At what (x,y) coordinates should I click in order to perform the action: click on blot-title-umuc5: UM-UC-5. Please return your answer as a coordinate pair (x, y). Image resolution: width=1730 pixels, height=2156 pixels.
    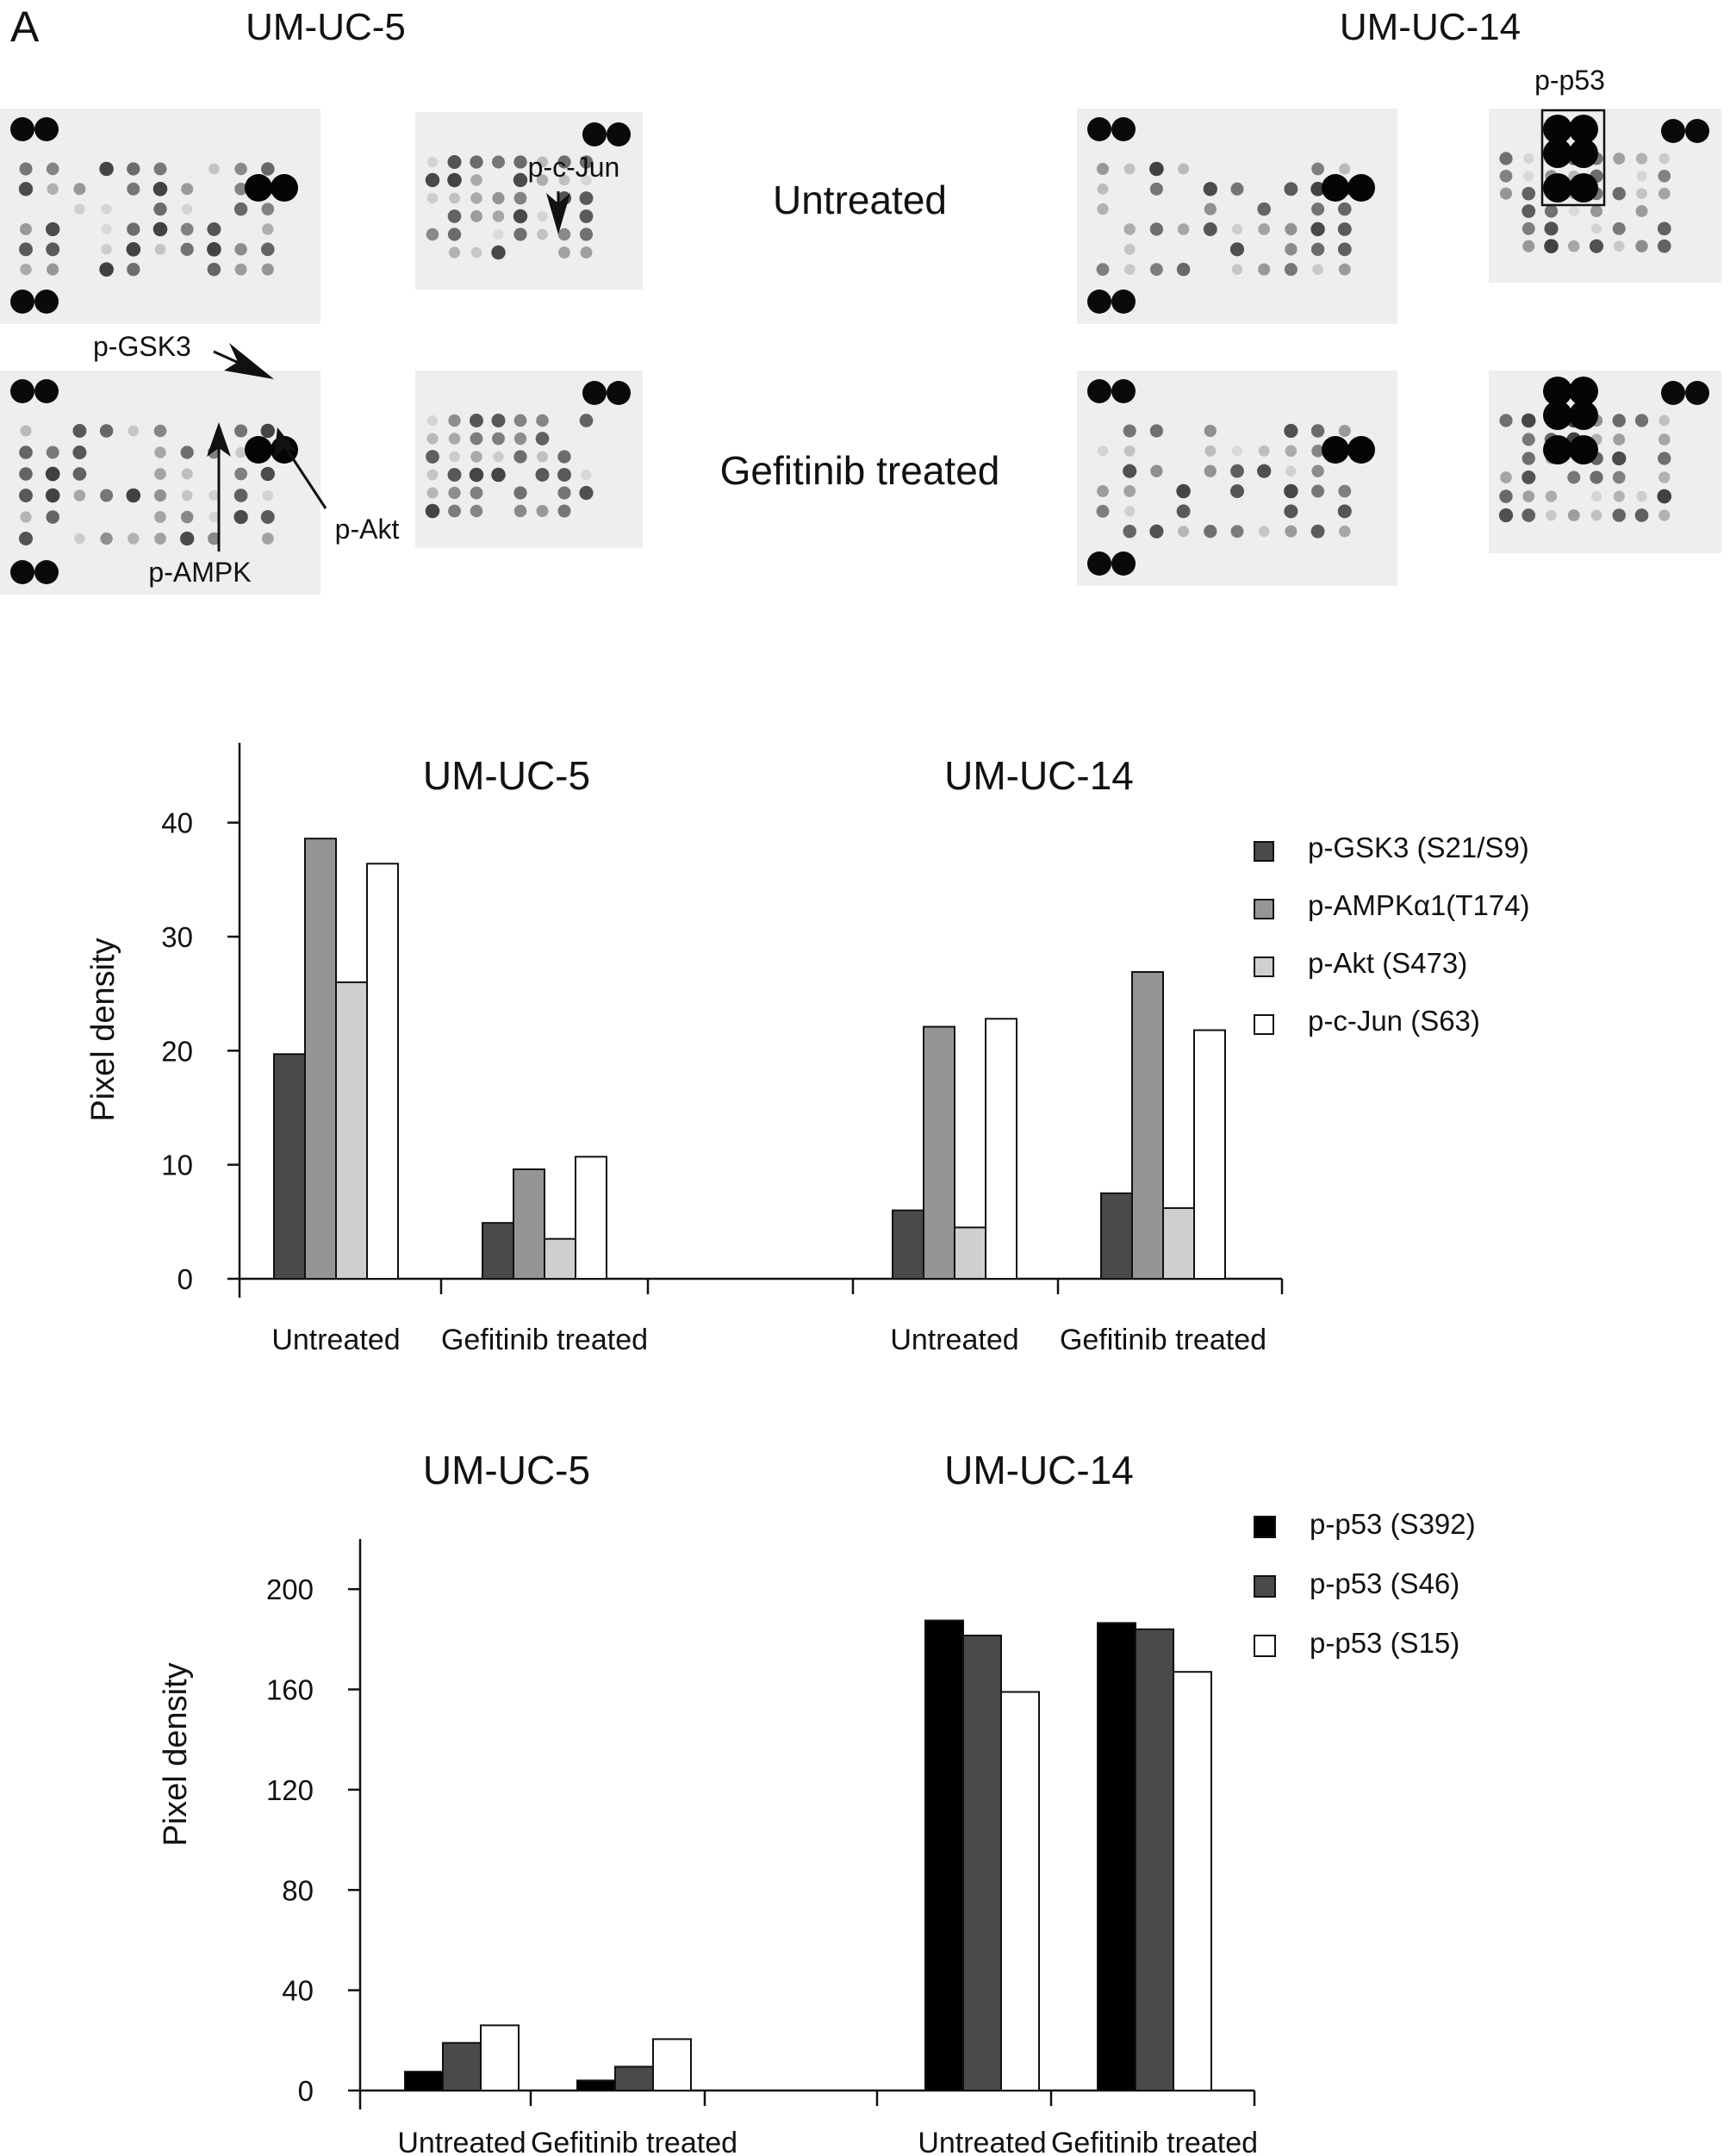
    Looking at the image, I should click on (326, 27).